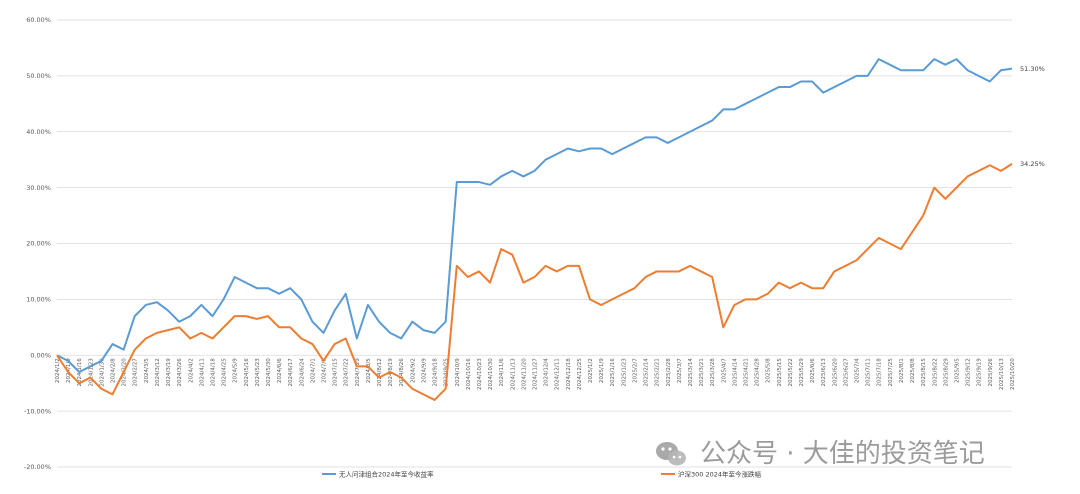 The height and width of the screenshot is (494, 1080). Describe the element at coordinates (424, 370) in the screenshot. I see `x-tick-label: 2024/9/9` at that location.